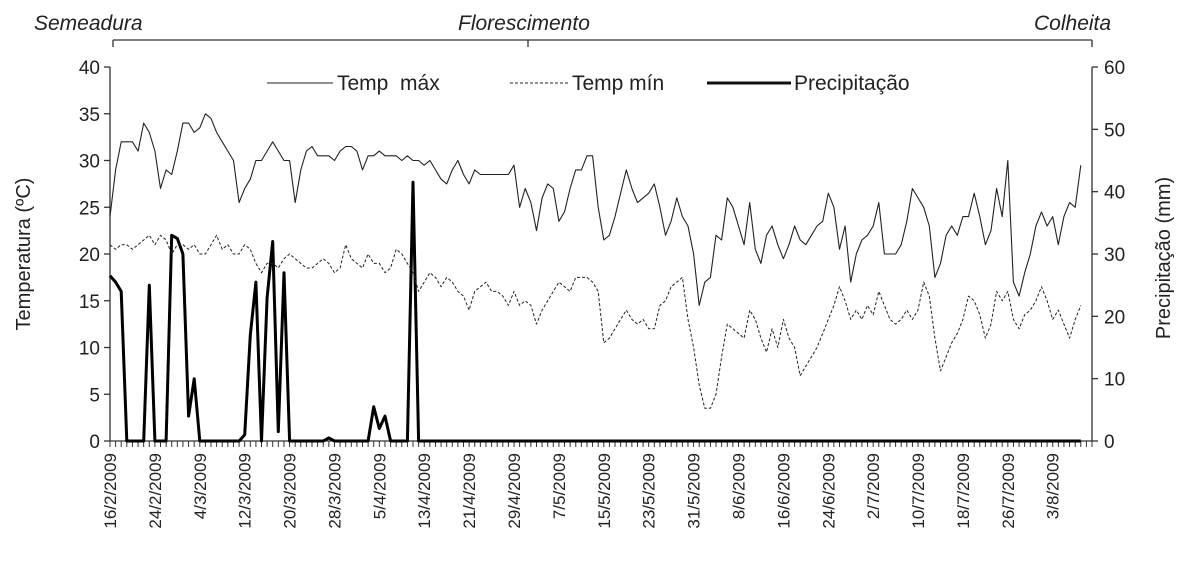  I want to click on y-axis-left-label: Temperatura (ºC), so click(24, 254).